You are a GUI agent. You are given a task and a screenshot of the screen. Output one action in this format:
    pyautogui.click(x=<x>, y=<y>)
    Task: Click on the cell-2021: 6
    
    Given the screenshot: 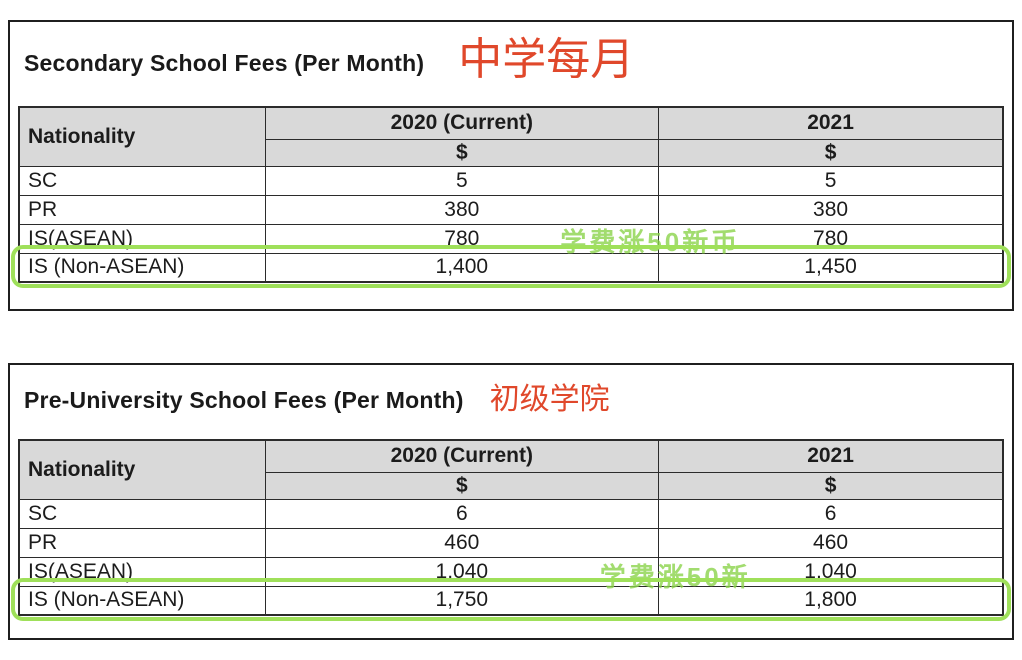 What is the action you would take?
    pyautogui.click(x=831, y=513)
    